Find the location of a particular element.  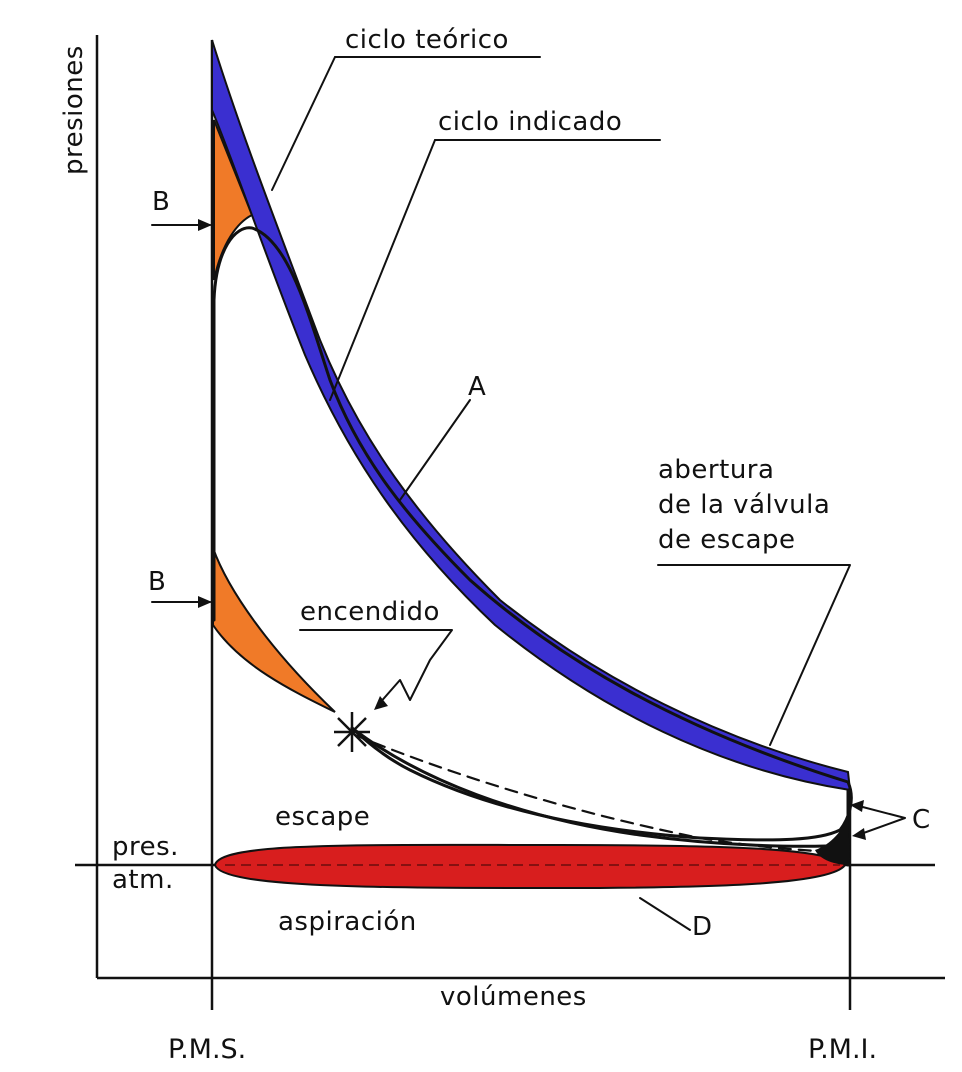

pmi-label: P.M.I. is located at coordinates (842, 1049).